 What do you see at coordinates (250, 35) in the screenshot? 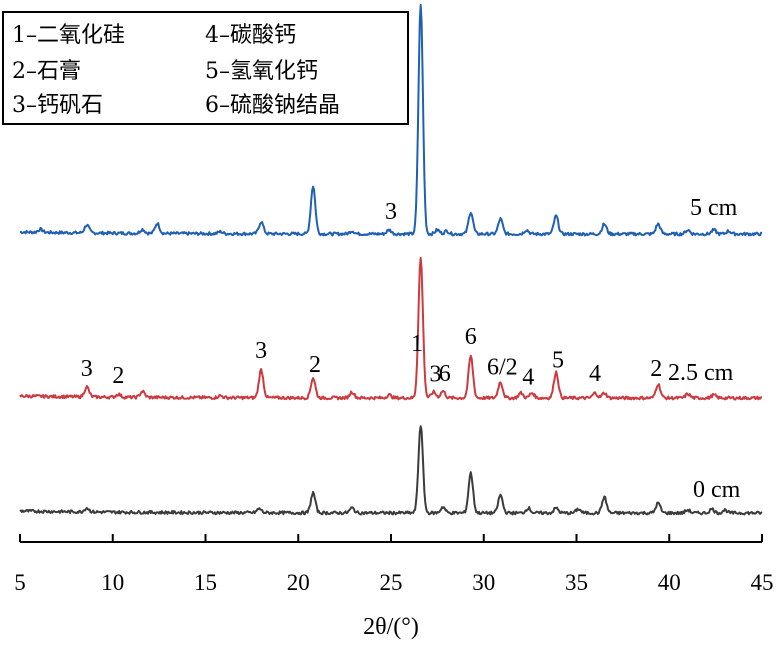
I see `legend-entry: 4–碳酸钙` at bounding box center [250, 35].